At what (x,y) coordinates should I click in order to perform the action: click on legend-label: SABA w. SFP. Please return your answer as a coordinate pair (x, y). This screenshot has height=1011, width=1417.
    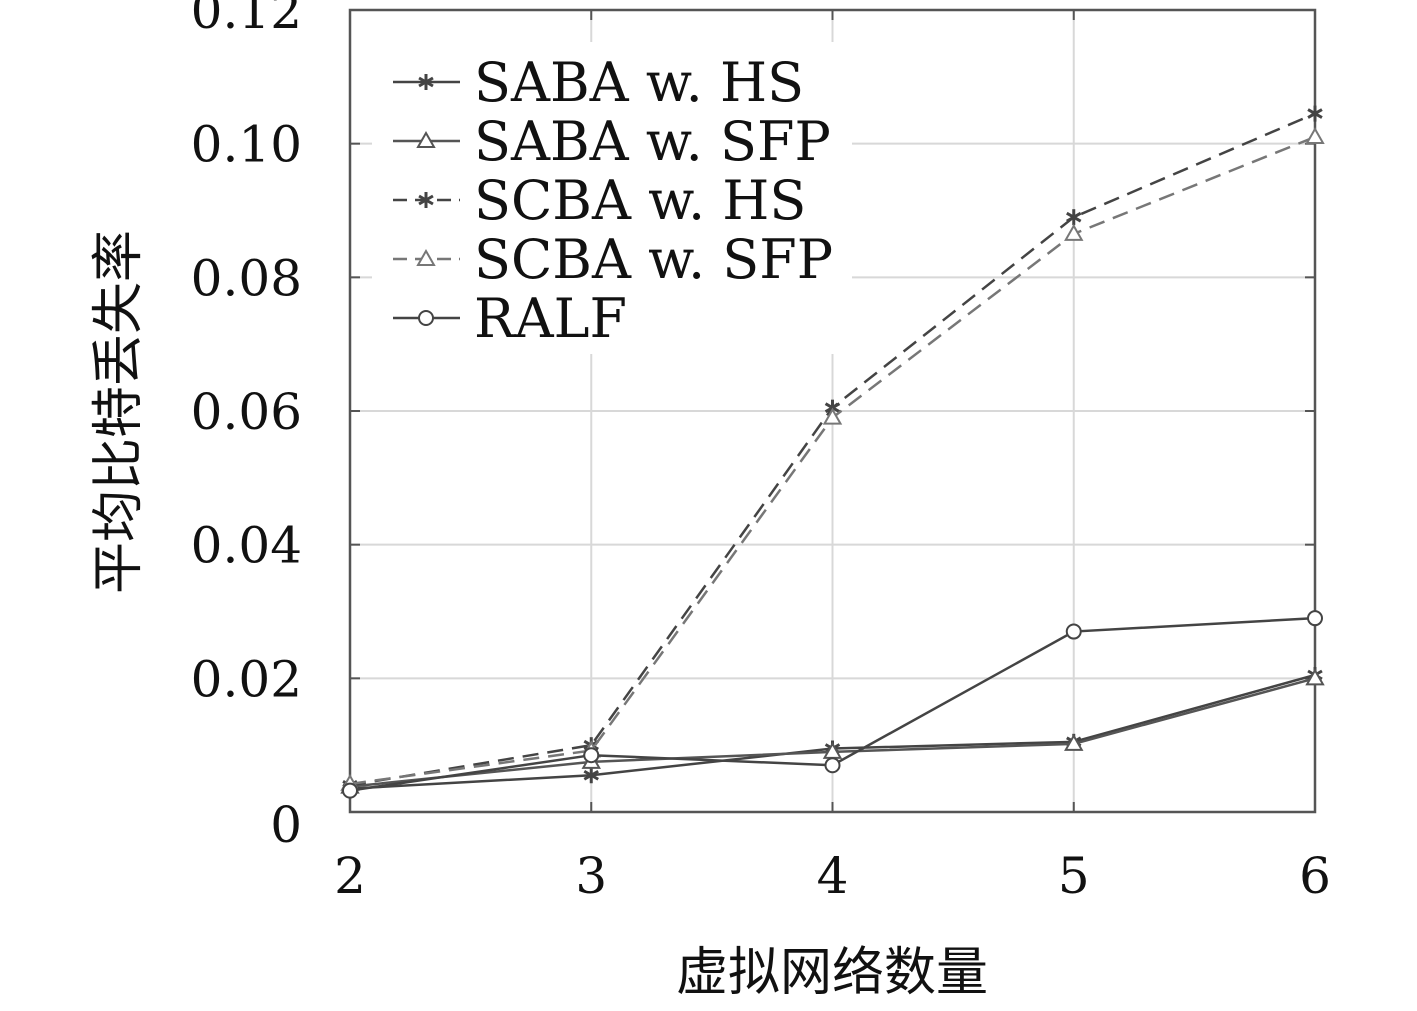
    Looking at the image, I should click on (652, 141).